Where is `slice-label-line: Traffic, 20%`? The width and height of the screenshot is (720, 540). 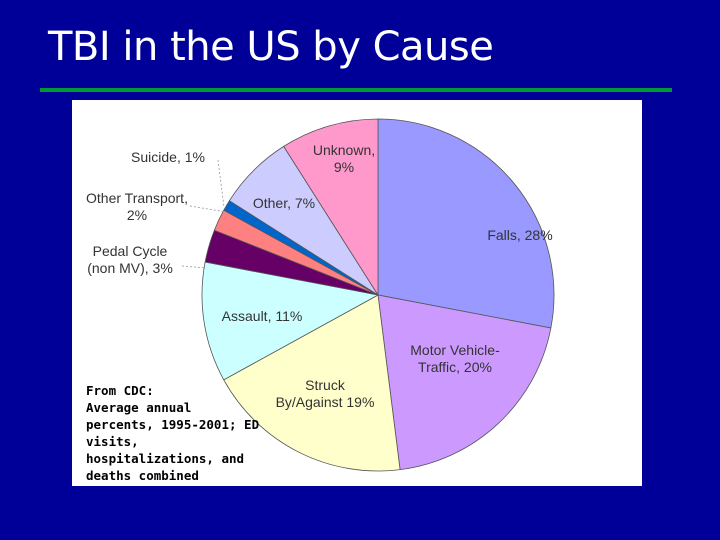
slice-label-line: Traffic, 20% is located at coordinates (455, 367).